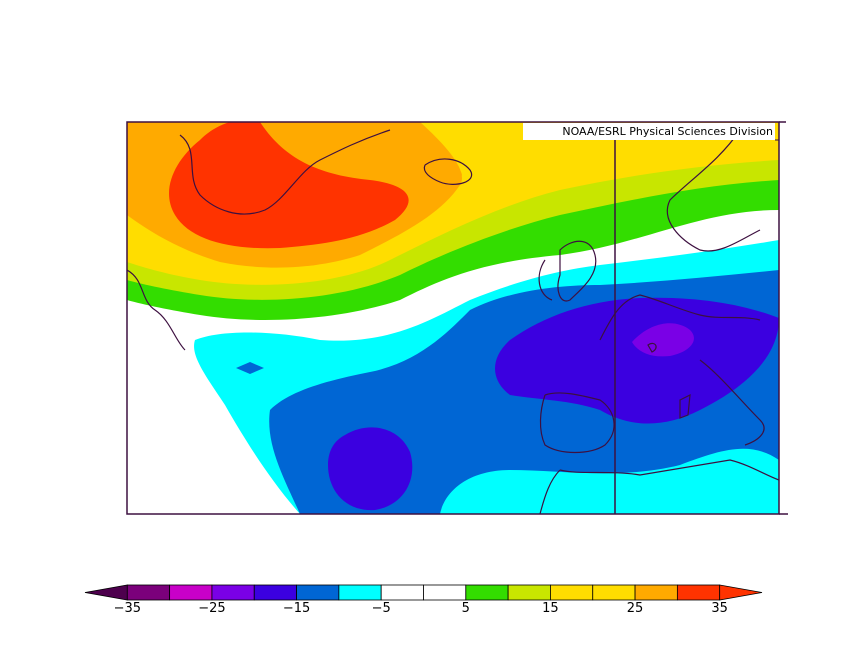 The height and width of the screenshot is (655, 847). What do you see at coordinates (465, 608) in the screenshot?
I see `legend-tick-label: 5` at bounding box center [465, 608].